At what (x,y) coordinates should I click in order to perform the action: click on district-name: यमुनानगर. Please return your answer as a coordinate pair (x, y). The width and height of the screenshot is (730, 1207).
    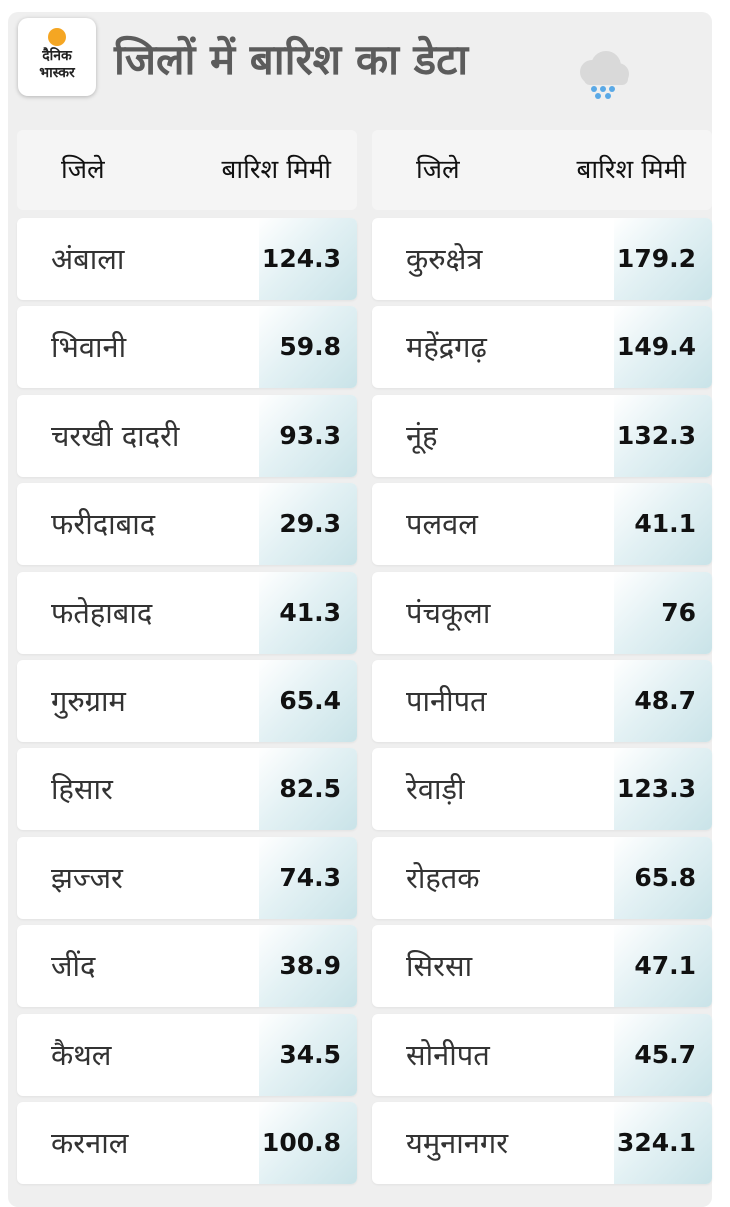
    Looking at the image, I should click on (457, 1143).